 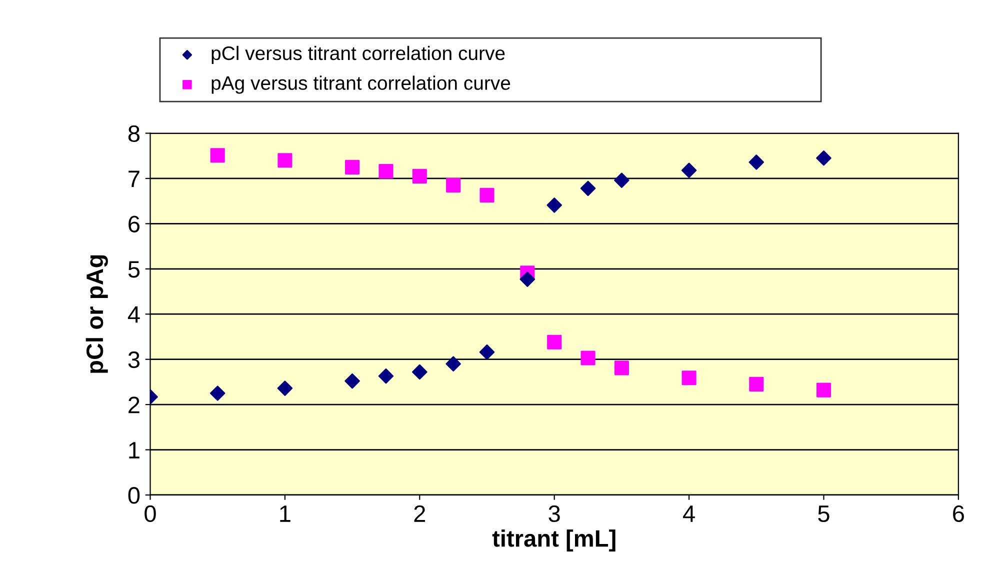 I want to click on x-tick-label: 5, so click(x=824, y=514).